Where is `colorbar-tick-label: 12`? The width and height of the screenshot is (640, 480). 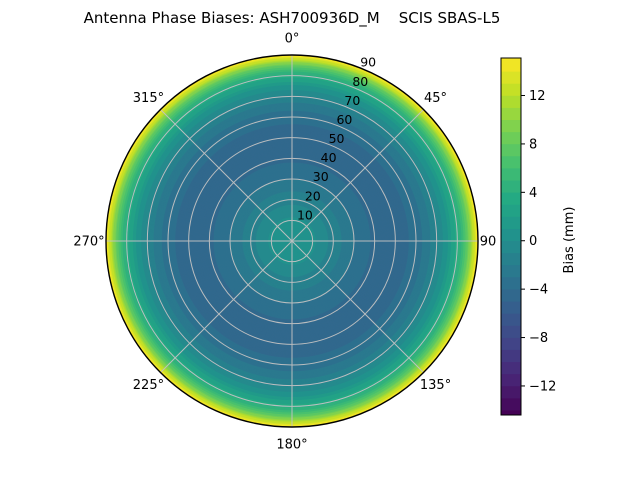 colorbar-tick-label: 12 is located at coordinates (537, 96).